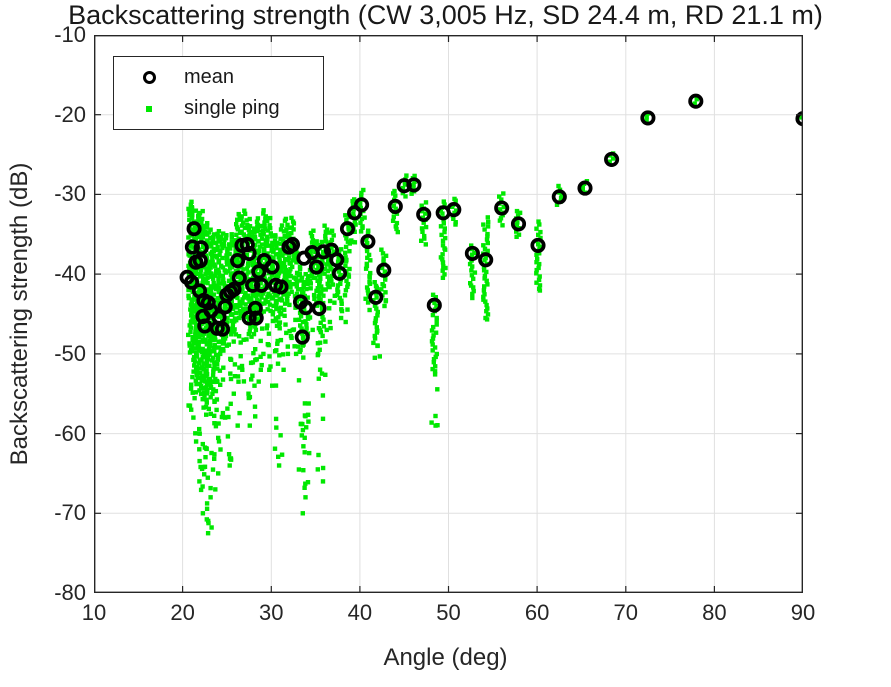  What do you see at coordinates (360, 612) in the screenshot?
I see `x-tick-label: 40` at bounding box center [360, 612].